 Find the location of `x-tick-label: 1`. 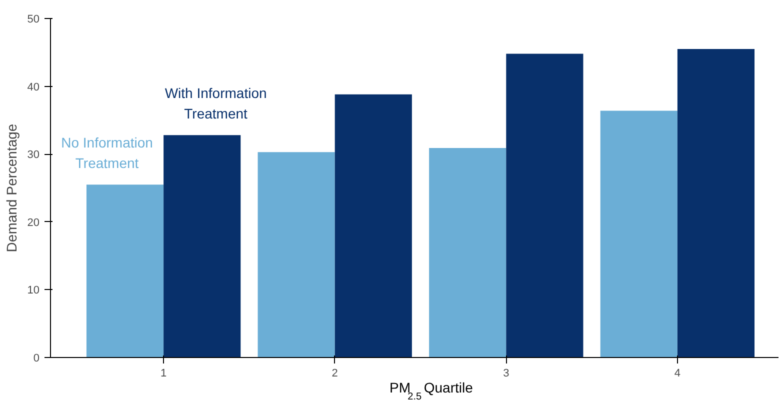

x-tick-label: 1 is located at coordinates (163, 374).